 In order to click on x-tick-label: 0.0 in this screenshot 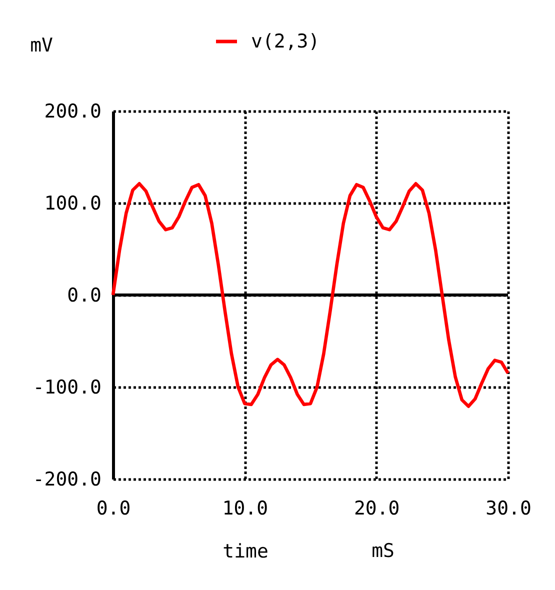, I will do `click(113, 509)`.